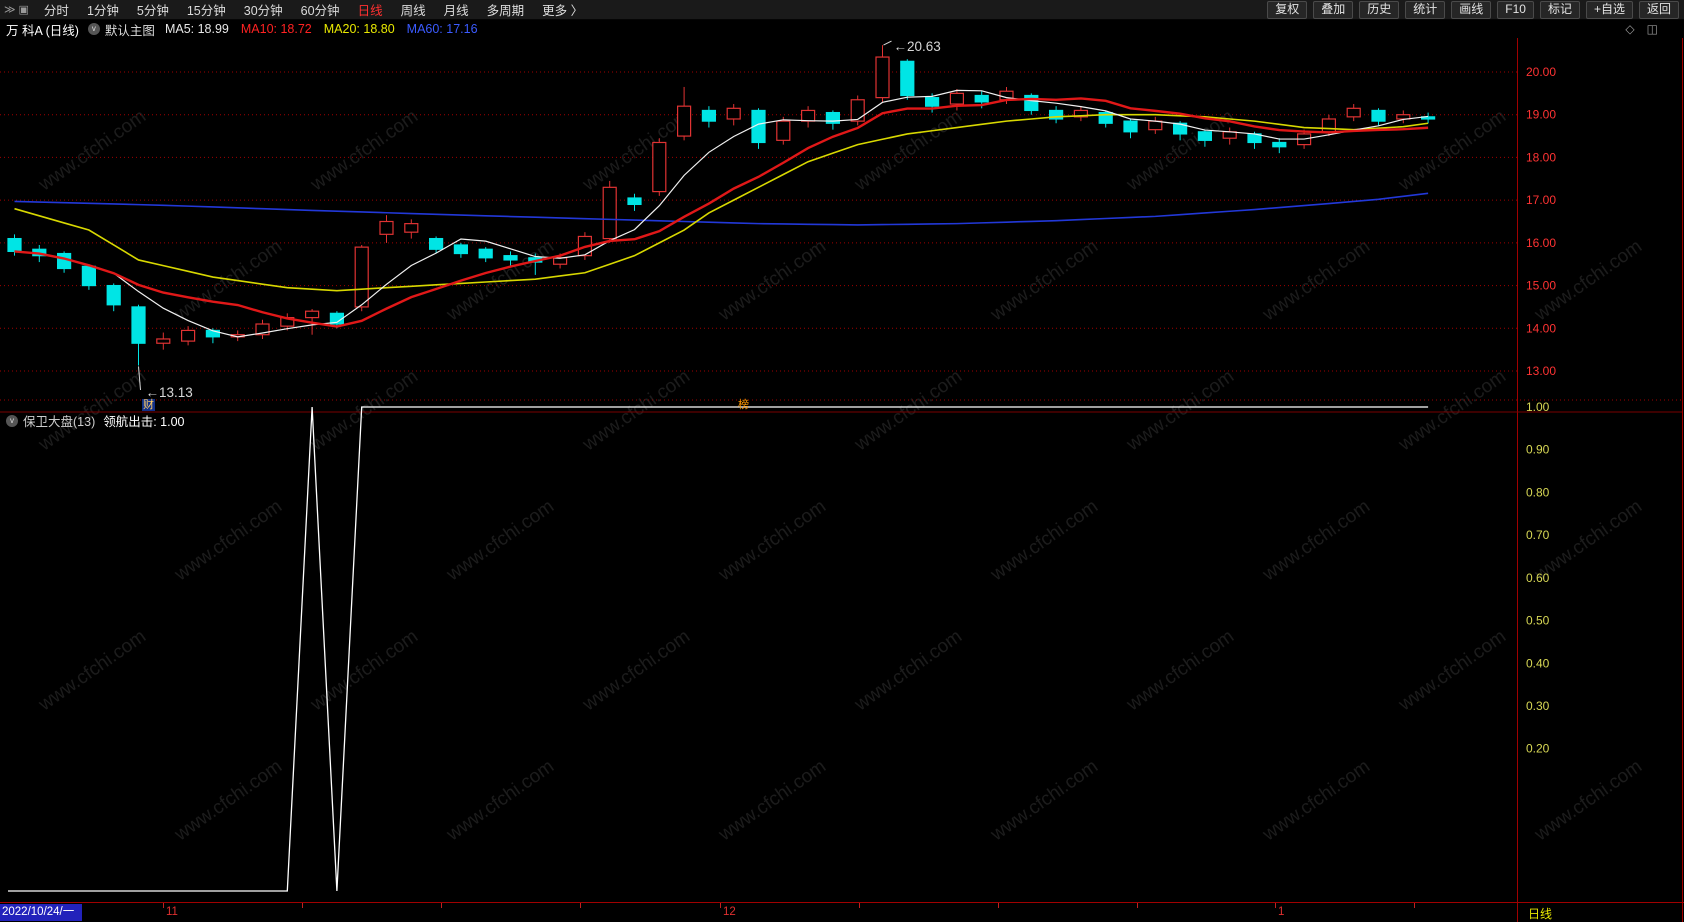  What do you see at coordinates (1541, 243) in the screenshot?
I see `price-axis-label: 16.00` at bounding box center [1541, 243].